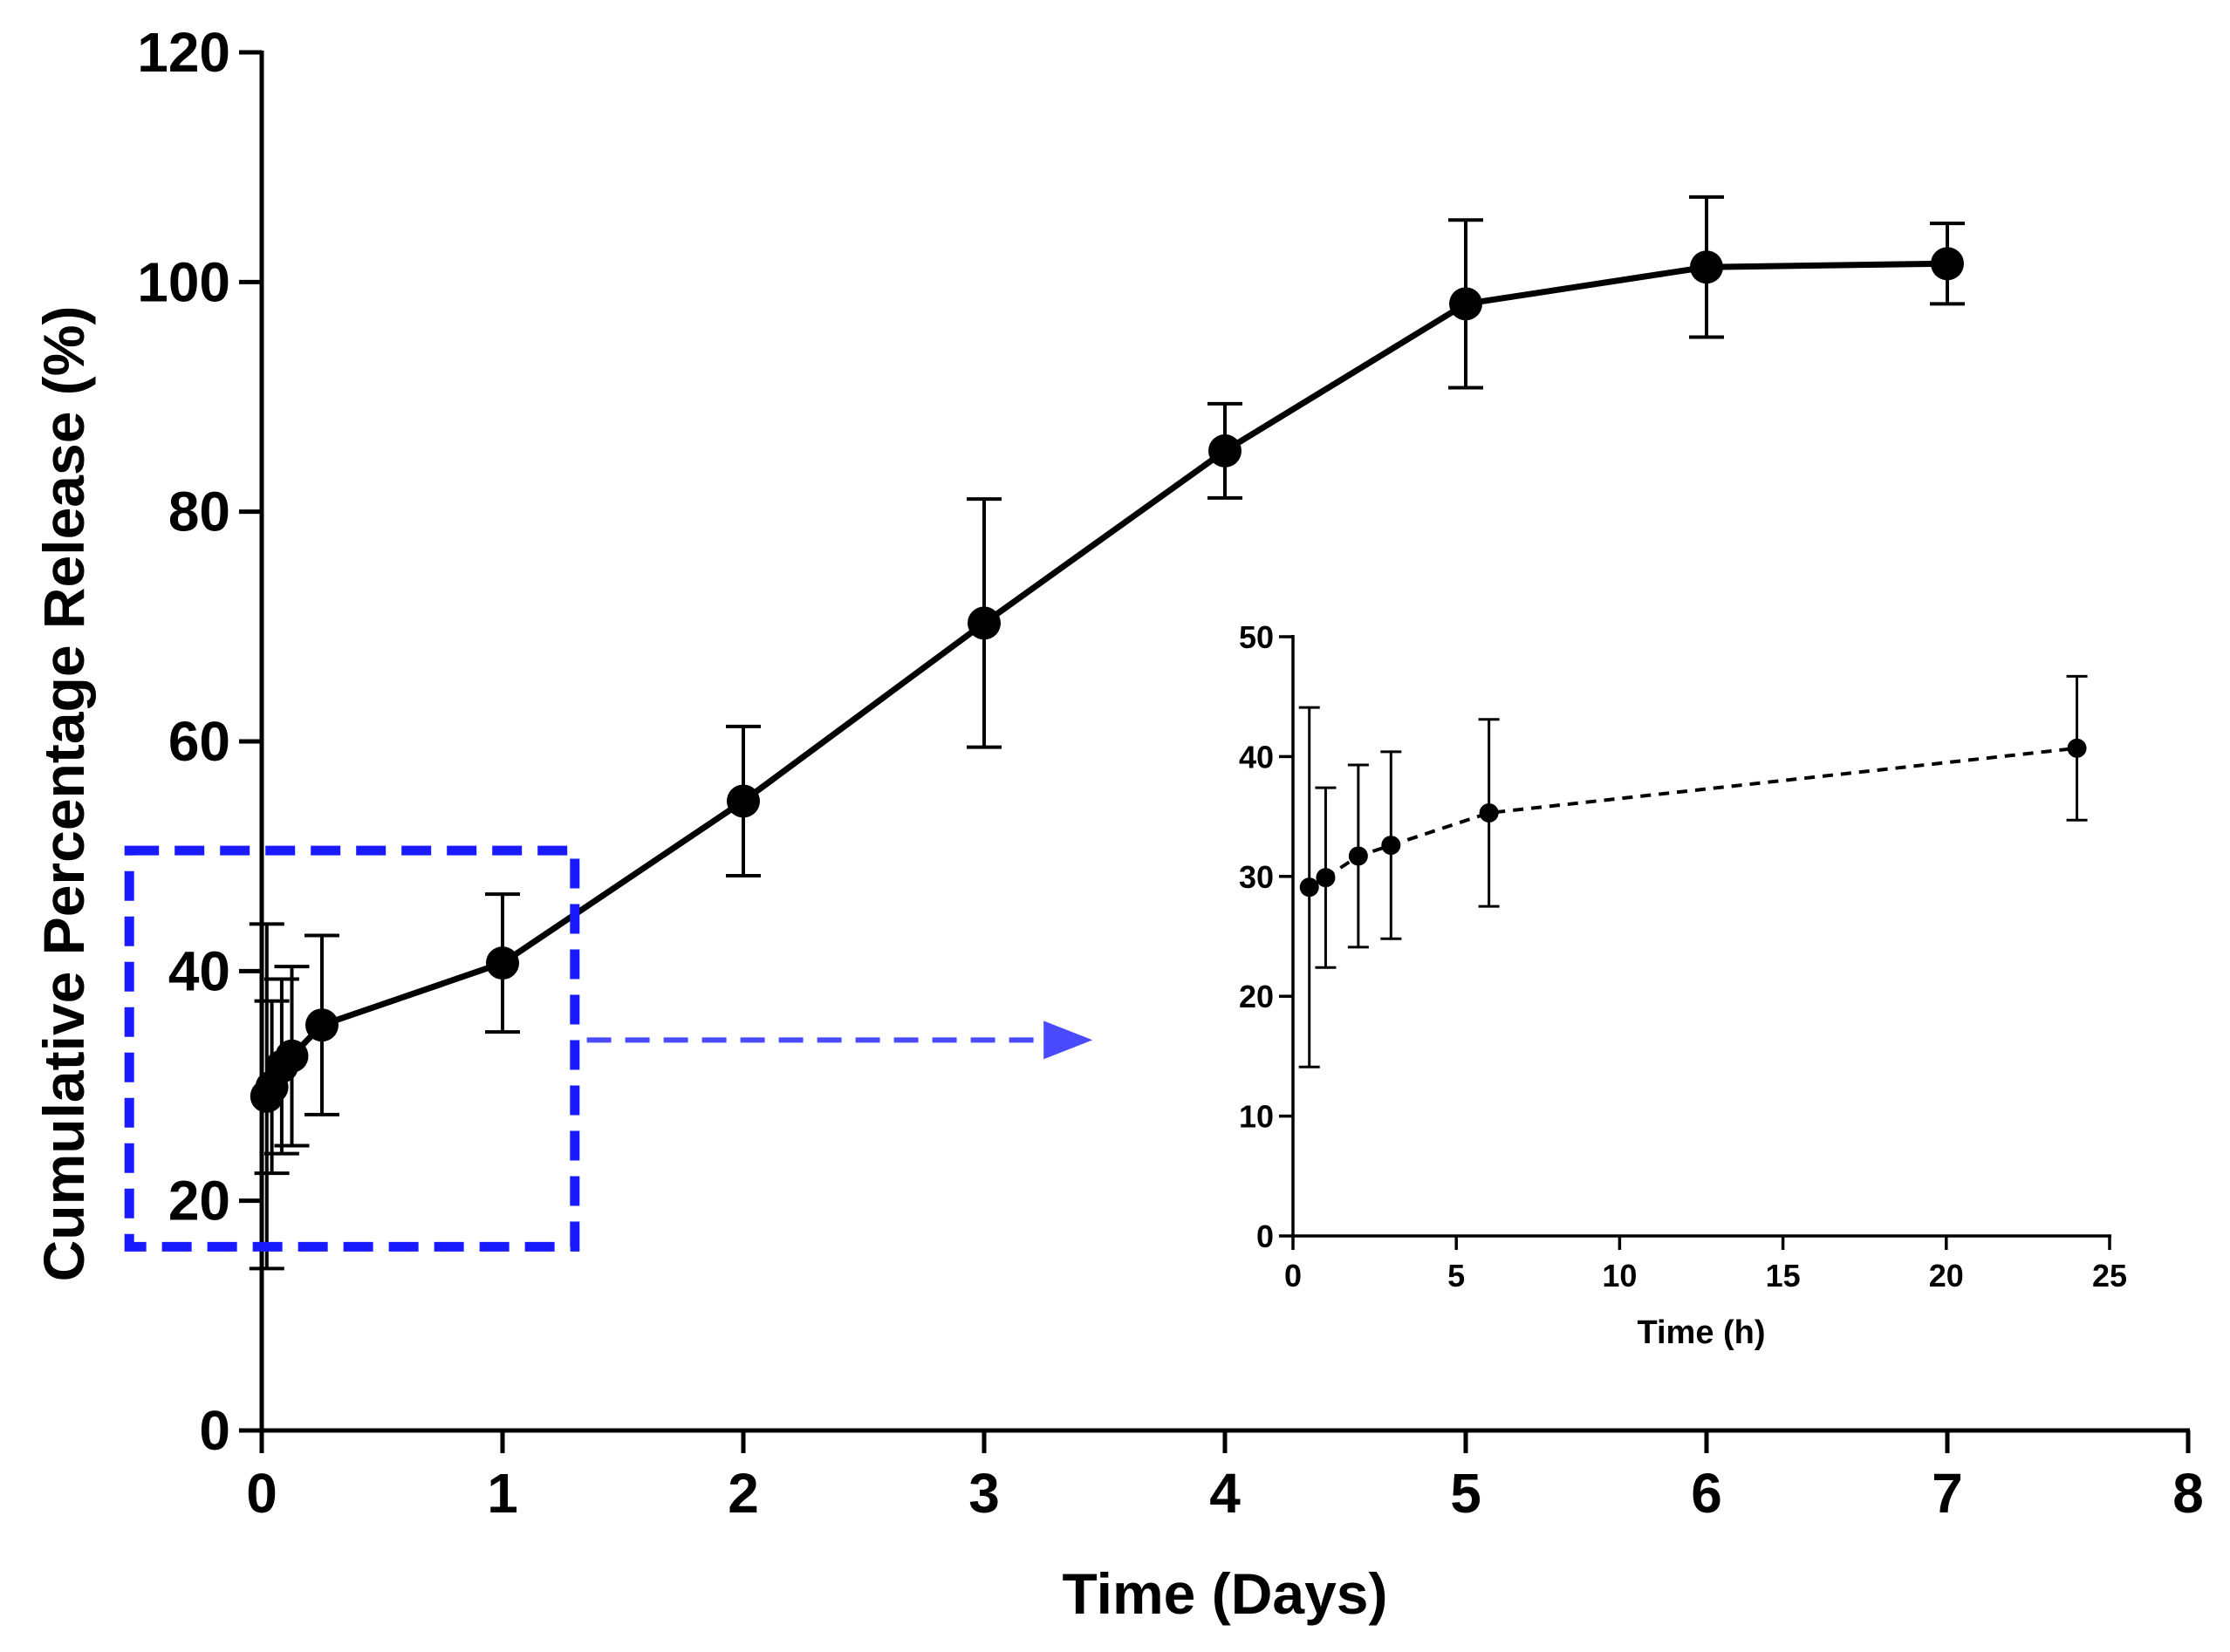 This screenshot has height=1652, width=2230. What do you see at coordinates (503, 1494) in the screenshot?
I see `main-x-tick-label: 1` at bounding box center [503, 1494].